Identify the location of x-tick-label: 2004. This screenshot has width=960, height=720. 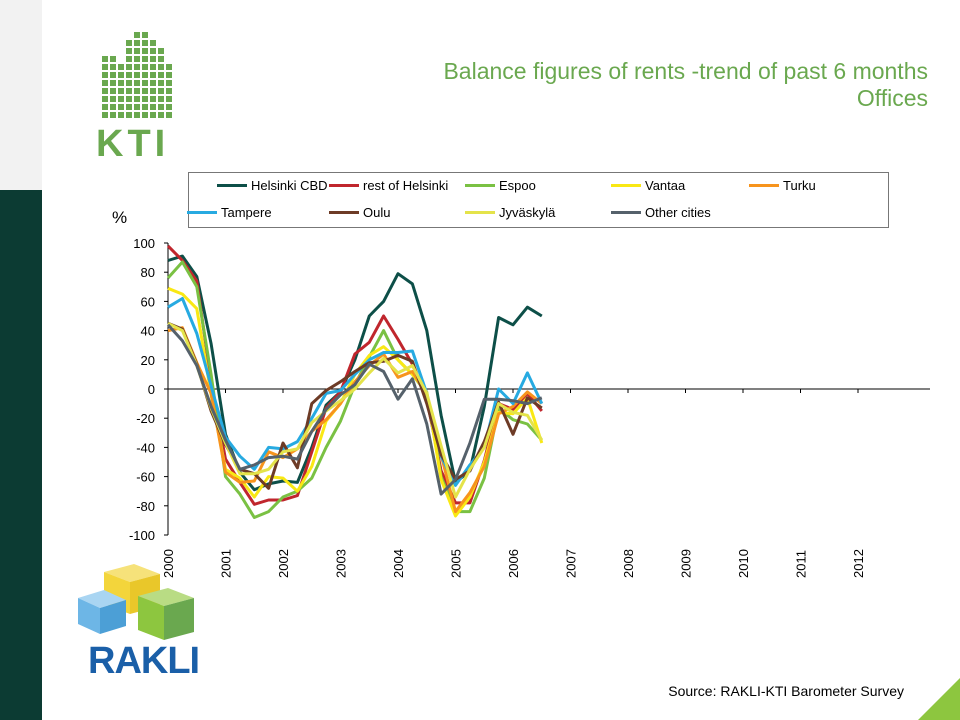
(398, 563).